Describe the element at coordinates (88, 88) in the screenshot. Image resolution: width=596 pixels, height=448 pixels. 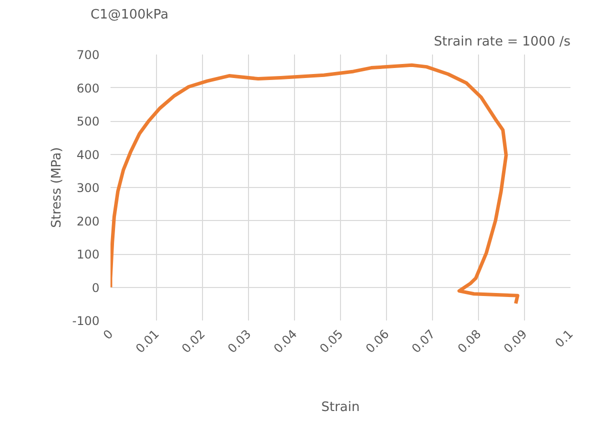
I see `y-tick-label: 600` at that location.